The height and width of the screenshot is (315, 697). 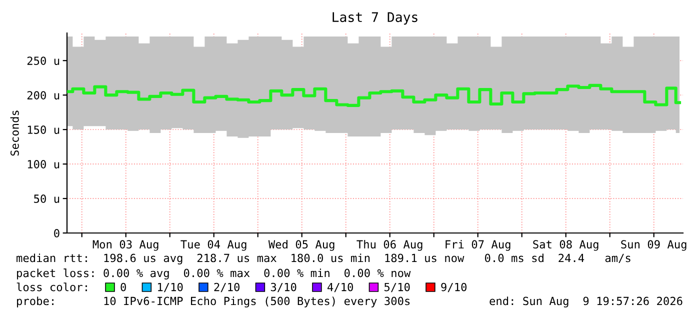 What do you see at coordinates (44, 164) in the screenshot?
I see `y-tick-label: 100 u` at bounding box center [44, 164].